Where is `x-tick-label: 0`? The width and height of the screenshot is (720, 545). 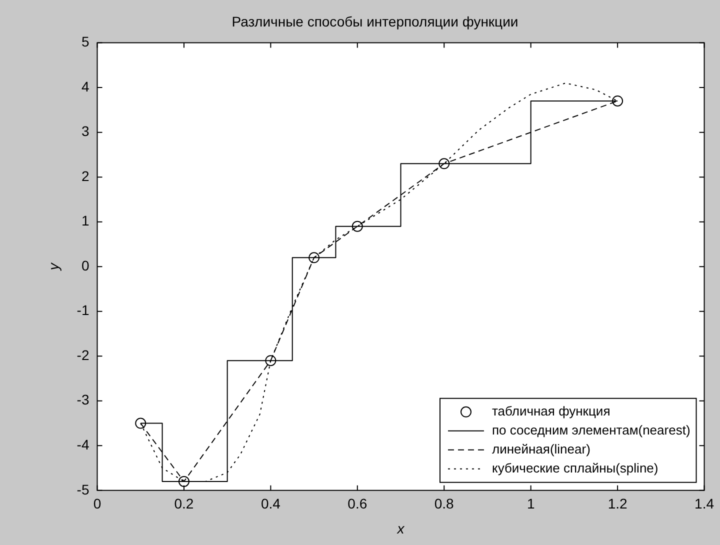
x-tick-label: 0 is located at coordinates (97, 504).